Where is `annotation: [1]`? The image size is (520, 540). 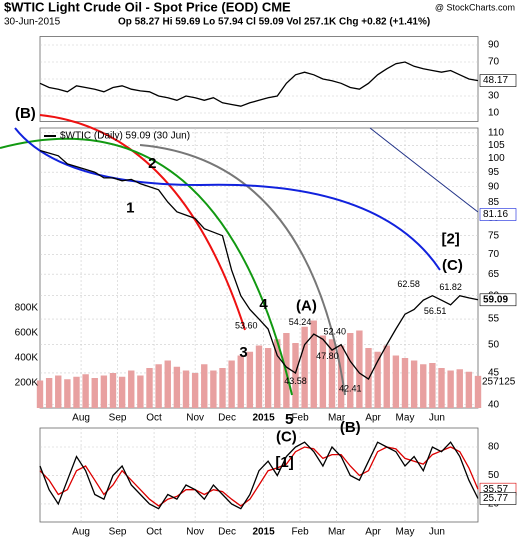
annotation: [1] is located at coordinates (284, 462).